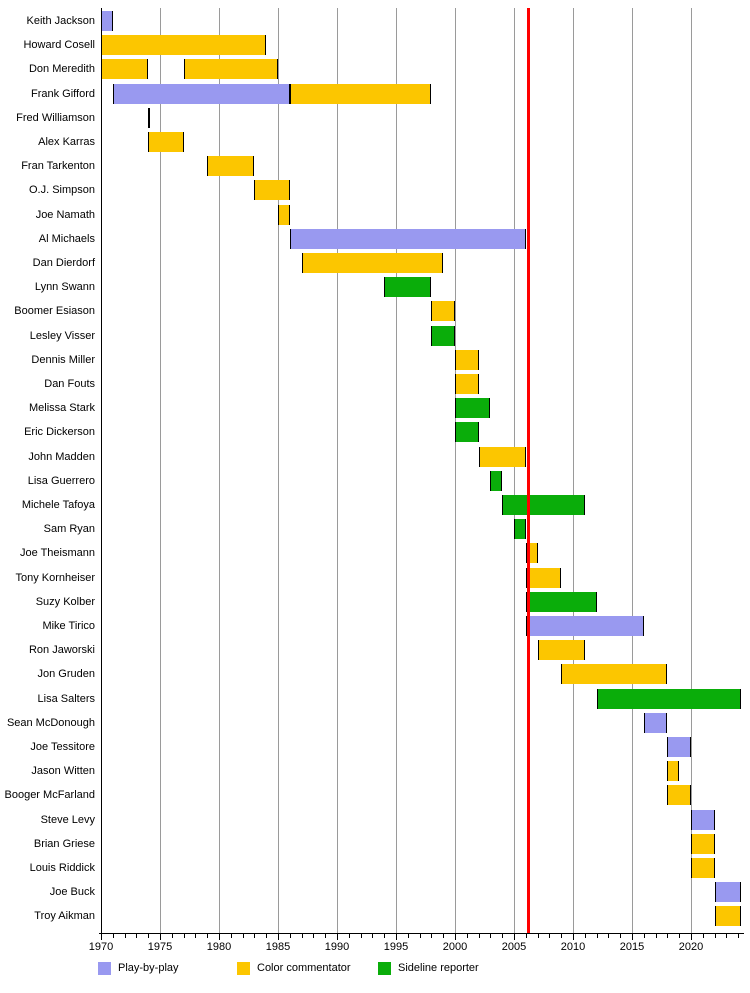  I want to click on legend-label: Play-by-play, so click(148, 968).